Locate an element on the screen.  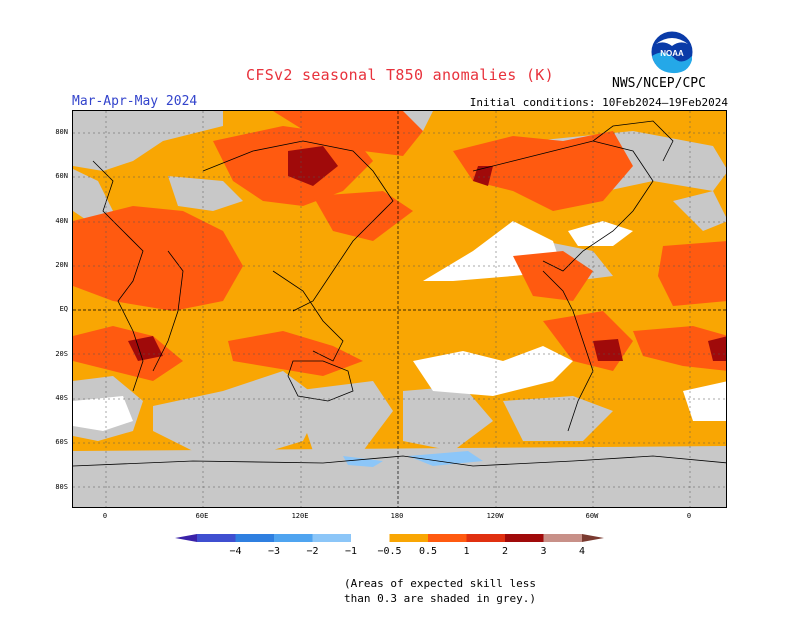
lon-label-120w: 120W is located at coordinates (495, 516).